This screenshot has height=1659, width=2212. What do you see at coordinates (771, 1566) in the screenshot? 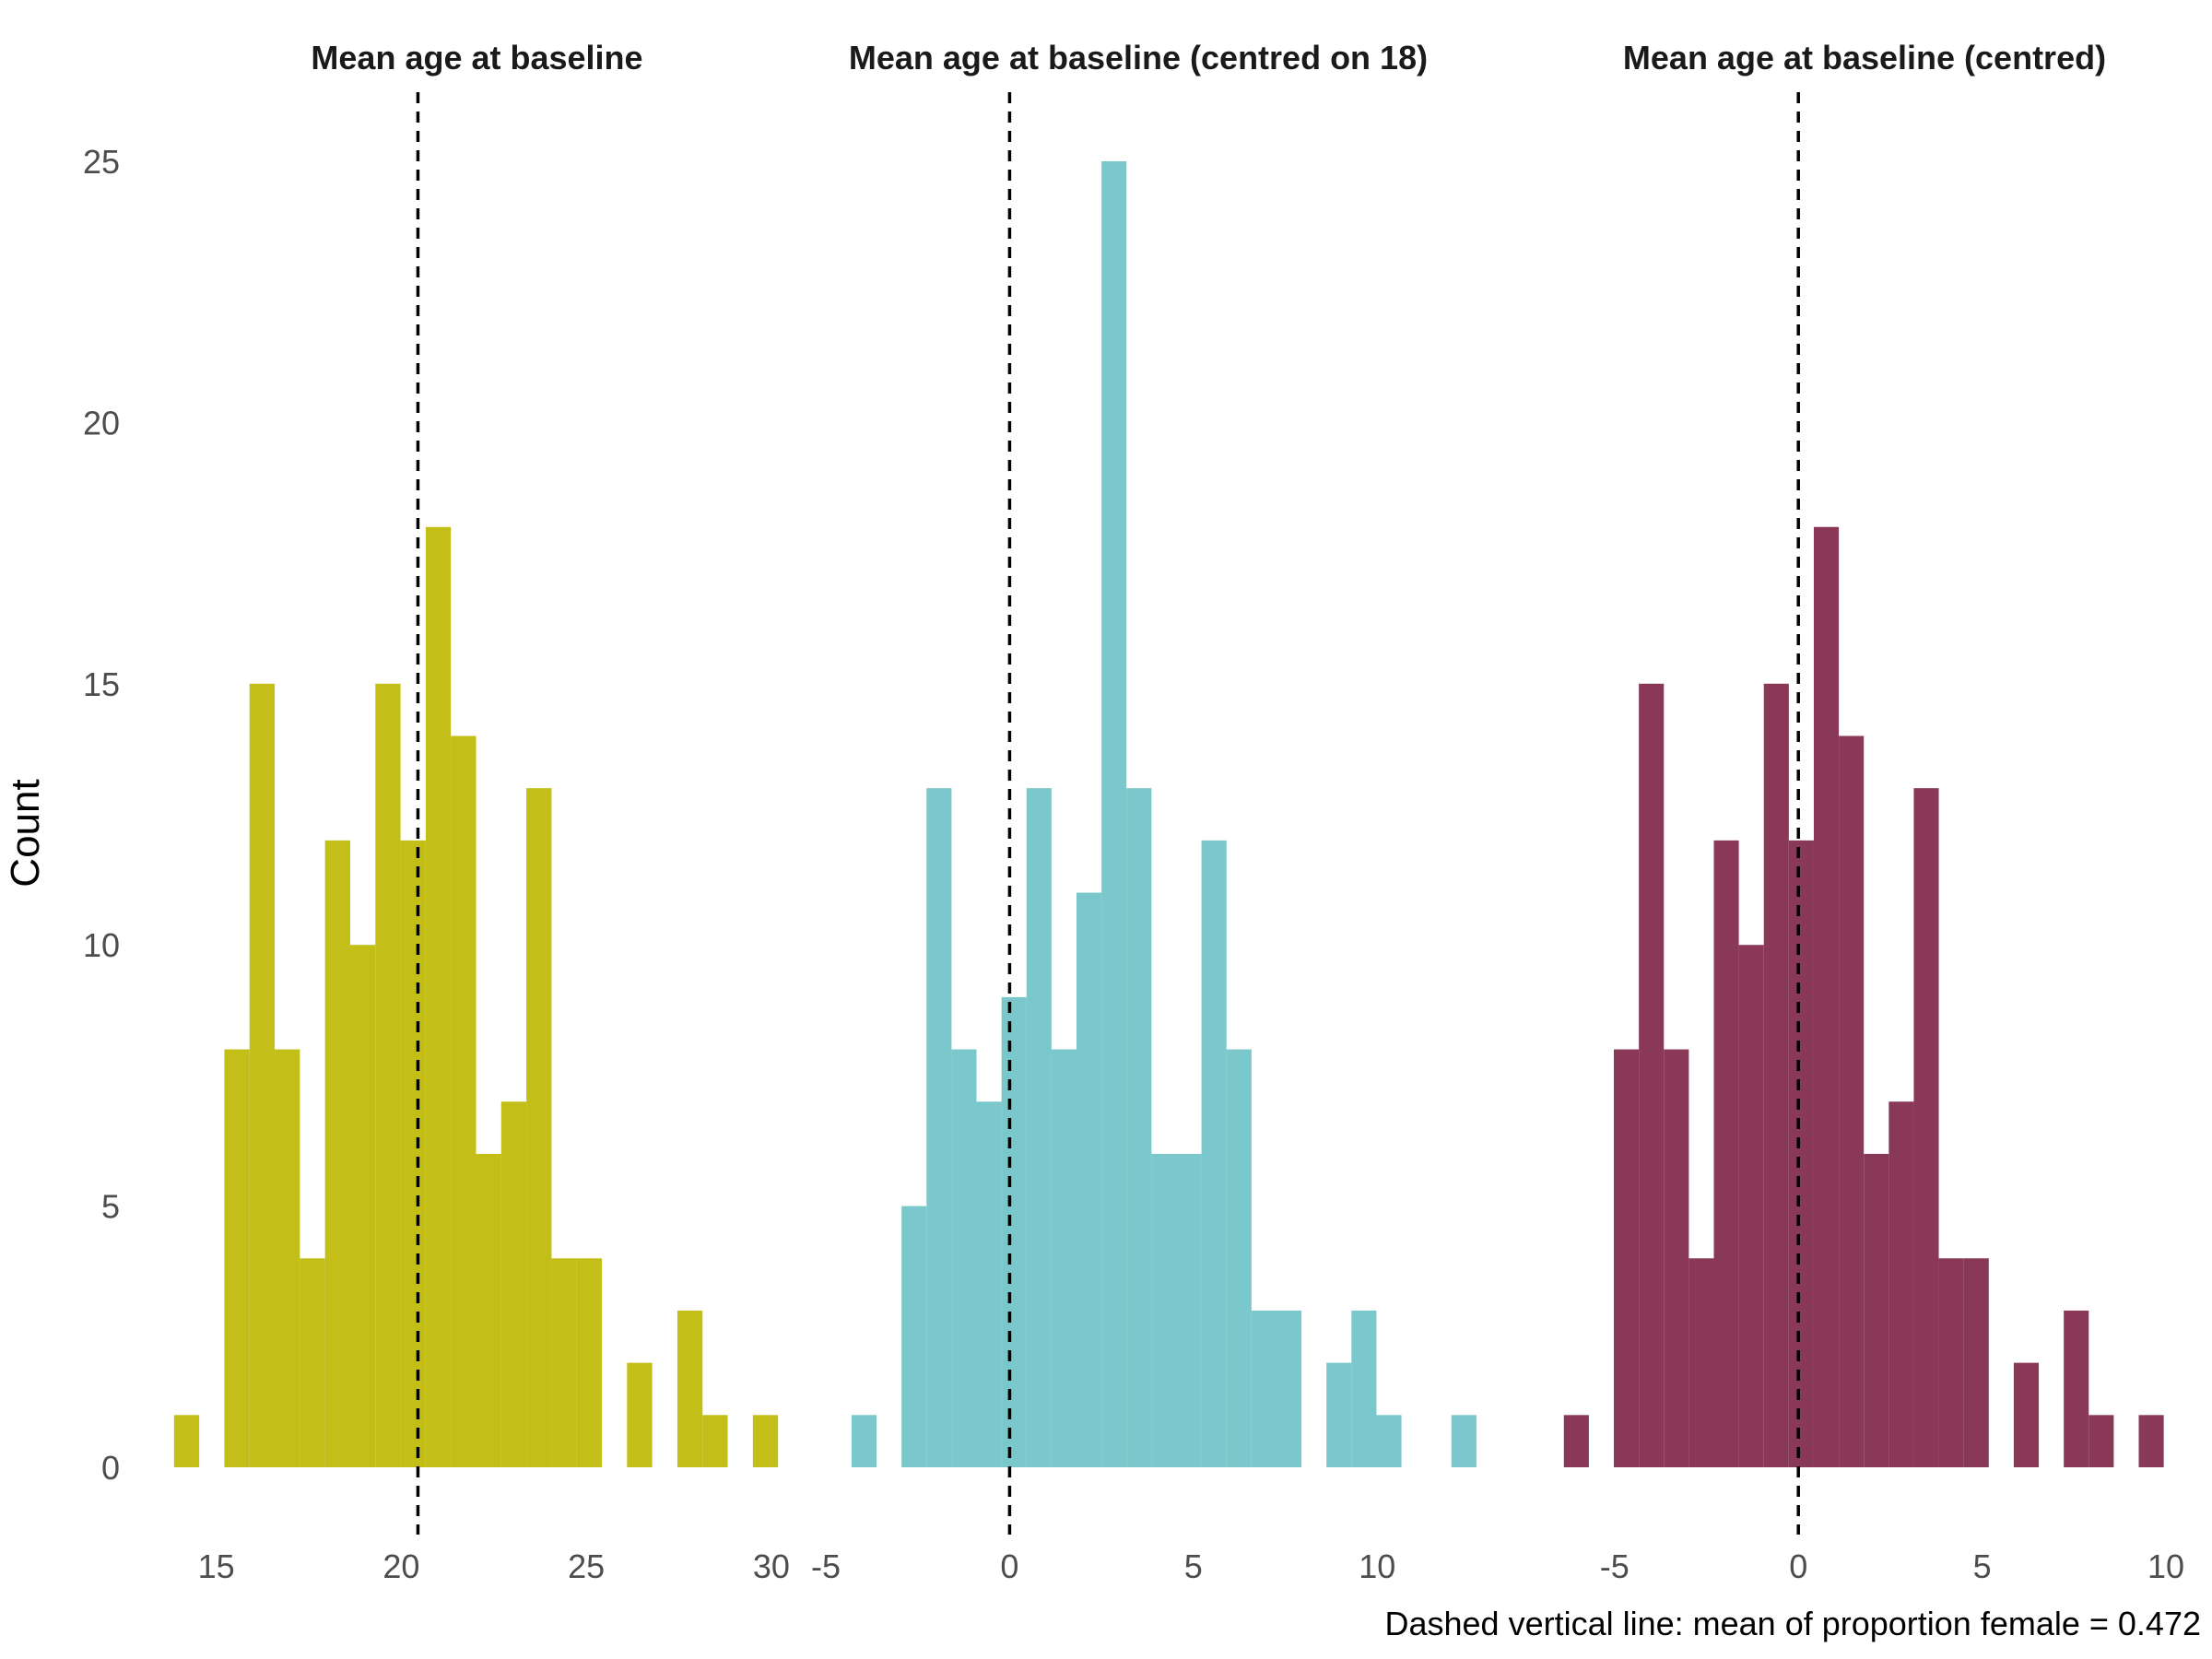
I see `x-tick-label: 30` at bounding box center [771, 1566].